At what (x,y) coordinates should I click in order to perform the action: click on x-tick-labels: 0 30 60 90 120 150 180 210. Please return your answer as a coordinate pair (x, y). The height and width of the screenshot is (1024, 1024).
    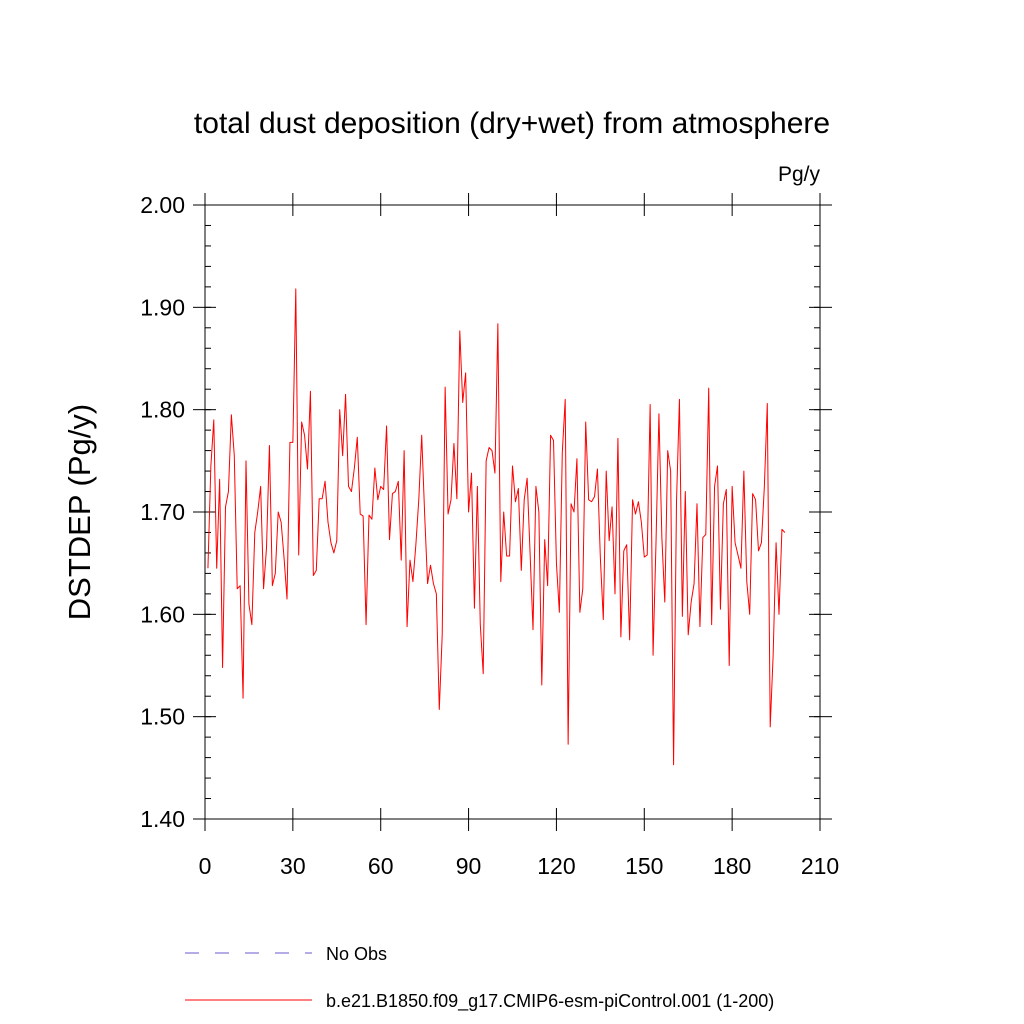
    Looking at the image, I should click on (519, 866).